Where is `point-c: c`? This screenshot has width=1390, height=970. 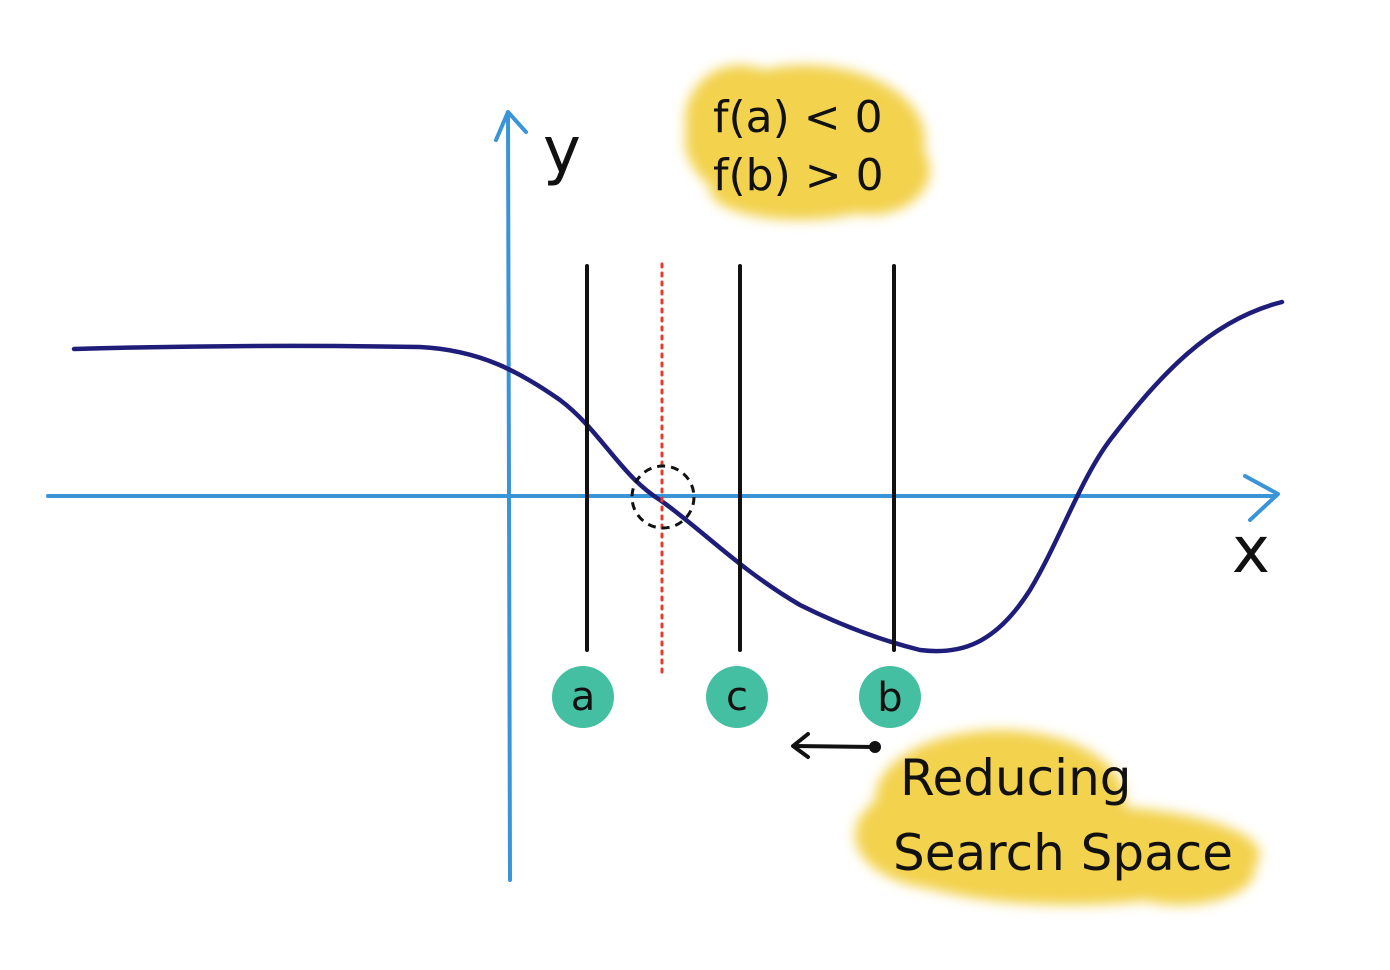 point-c: c is located at coordinates (737, 697).